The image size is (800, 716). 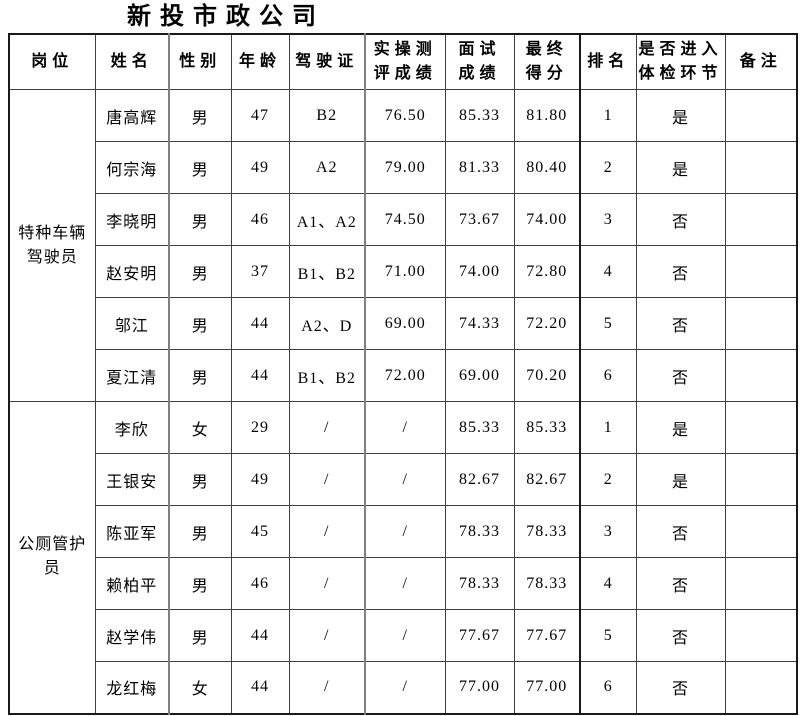 I want to click on cell-position-group-2: 公厕管护员, so click(x=52, y=557).